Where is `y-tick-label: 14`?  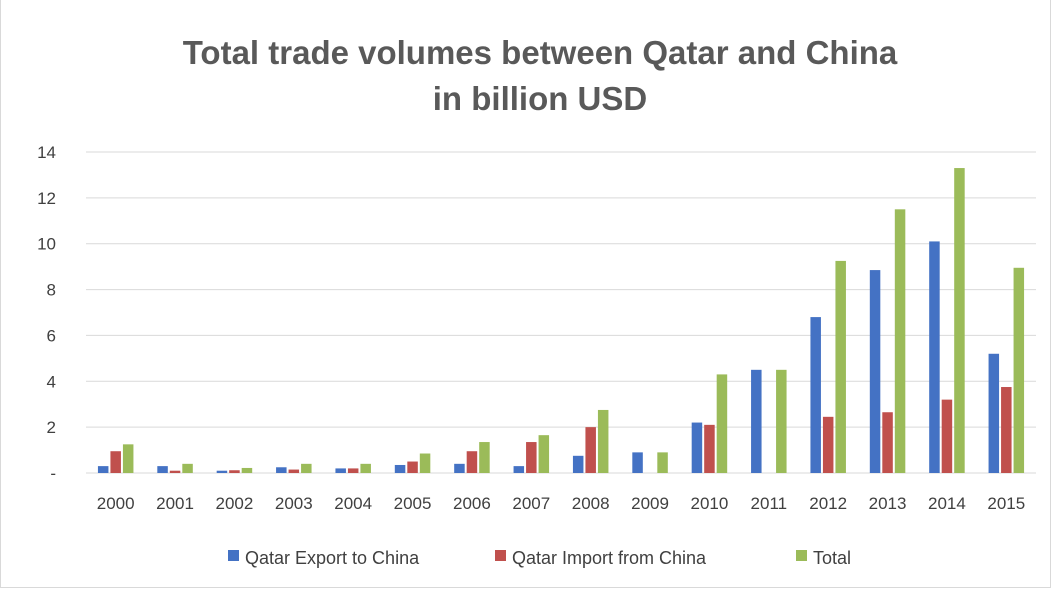
y-tick-label: 14 is located at coordinates (46, 152).